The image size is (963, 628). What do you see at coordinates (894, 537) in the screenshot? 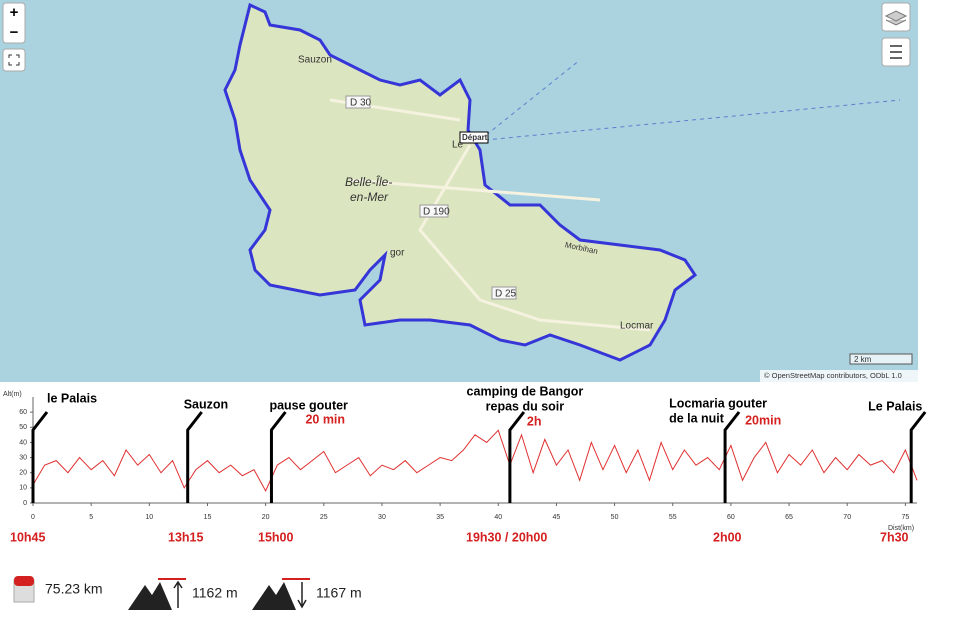
I see `annotation-time: 7h30` at bounding box center [894, 537].